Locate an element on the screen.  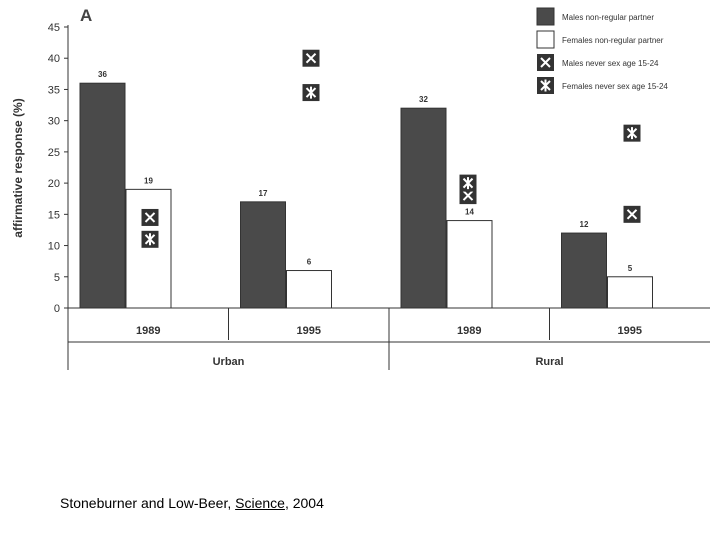
y-tick-label: 40 is located at coordinates (54, 59).